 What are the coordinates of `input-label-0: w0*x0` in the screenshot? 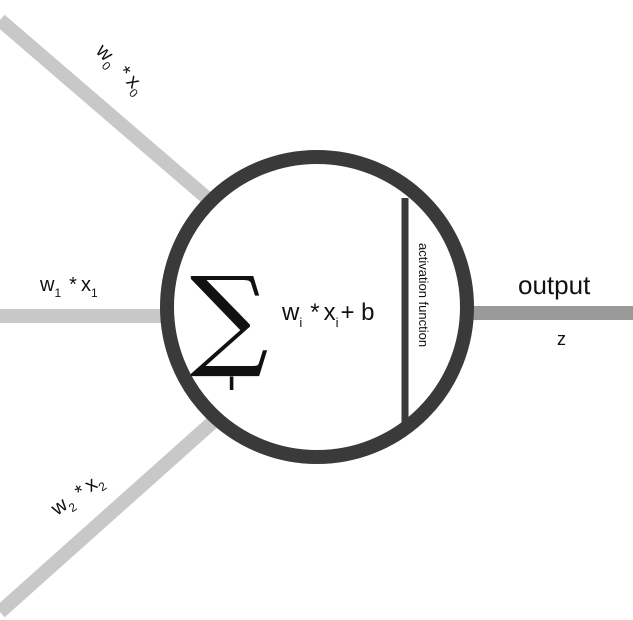 It's located at (118, 69).